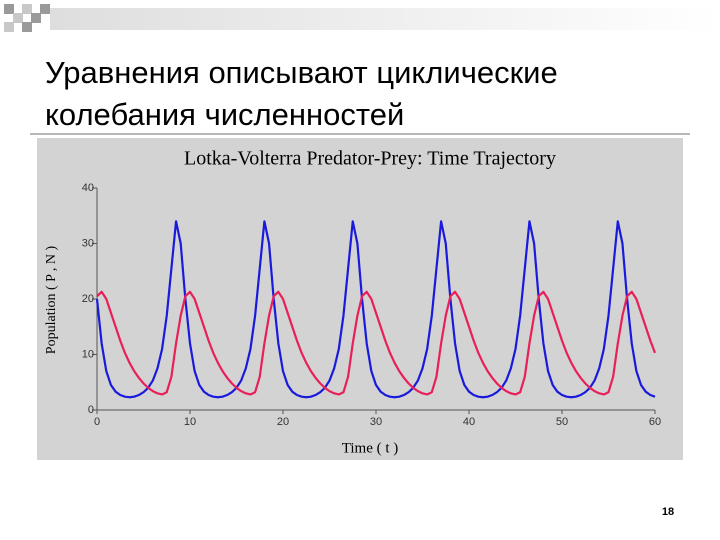 Image resolution: width=720 pixels, height=540 pixels. What do you see at coordinates (88, 299) in the screenshot?
I see `y-tick-label: 20` at bounding box center [88, 299].